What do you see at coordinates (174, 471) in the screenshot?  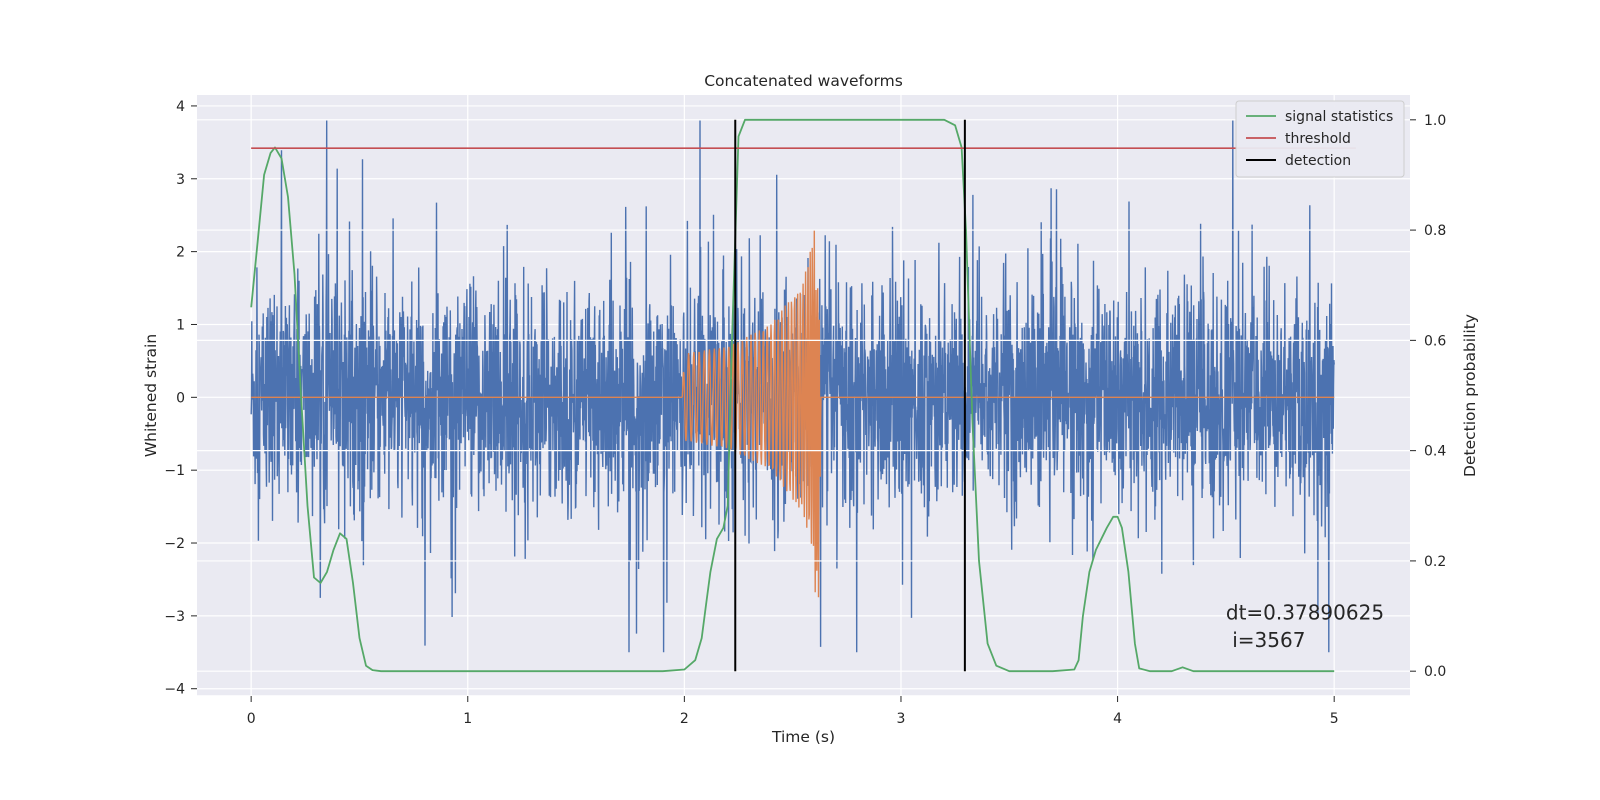 I see `y-tick-label: −1` at bounding box center [174, 471].